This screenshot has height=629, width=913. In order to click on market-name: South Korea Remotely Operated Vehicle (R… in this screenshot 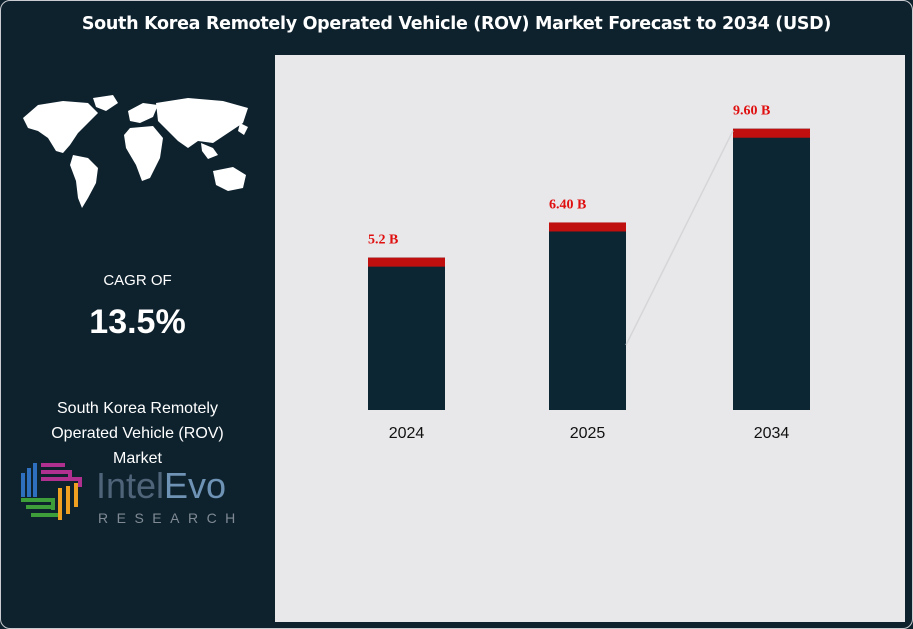, I will do `click(137, 433)`.